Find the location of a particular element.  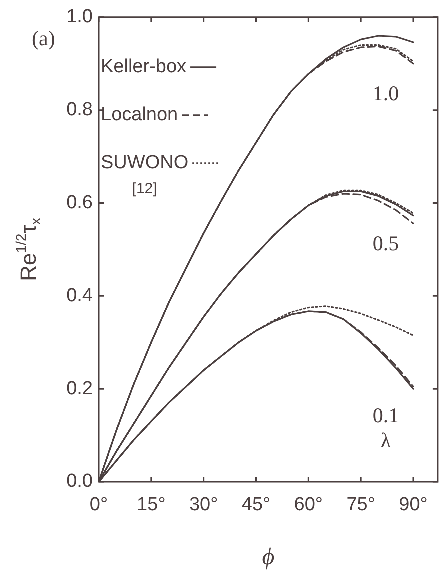

legend-label: SUWONO [12] is located at coordinates (145, 175).